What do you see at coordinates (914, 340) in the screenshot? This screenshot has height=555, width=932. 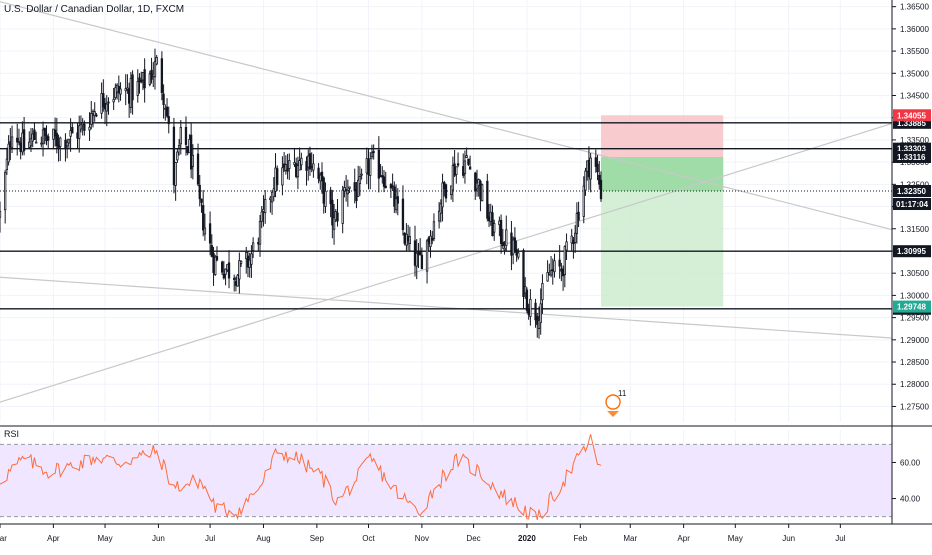 I see `price-tick-label: 1.29000` at bounding box center [914, 340].